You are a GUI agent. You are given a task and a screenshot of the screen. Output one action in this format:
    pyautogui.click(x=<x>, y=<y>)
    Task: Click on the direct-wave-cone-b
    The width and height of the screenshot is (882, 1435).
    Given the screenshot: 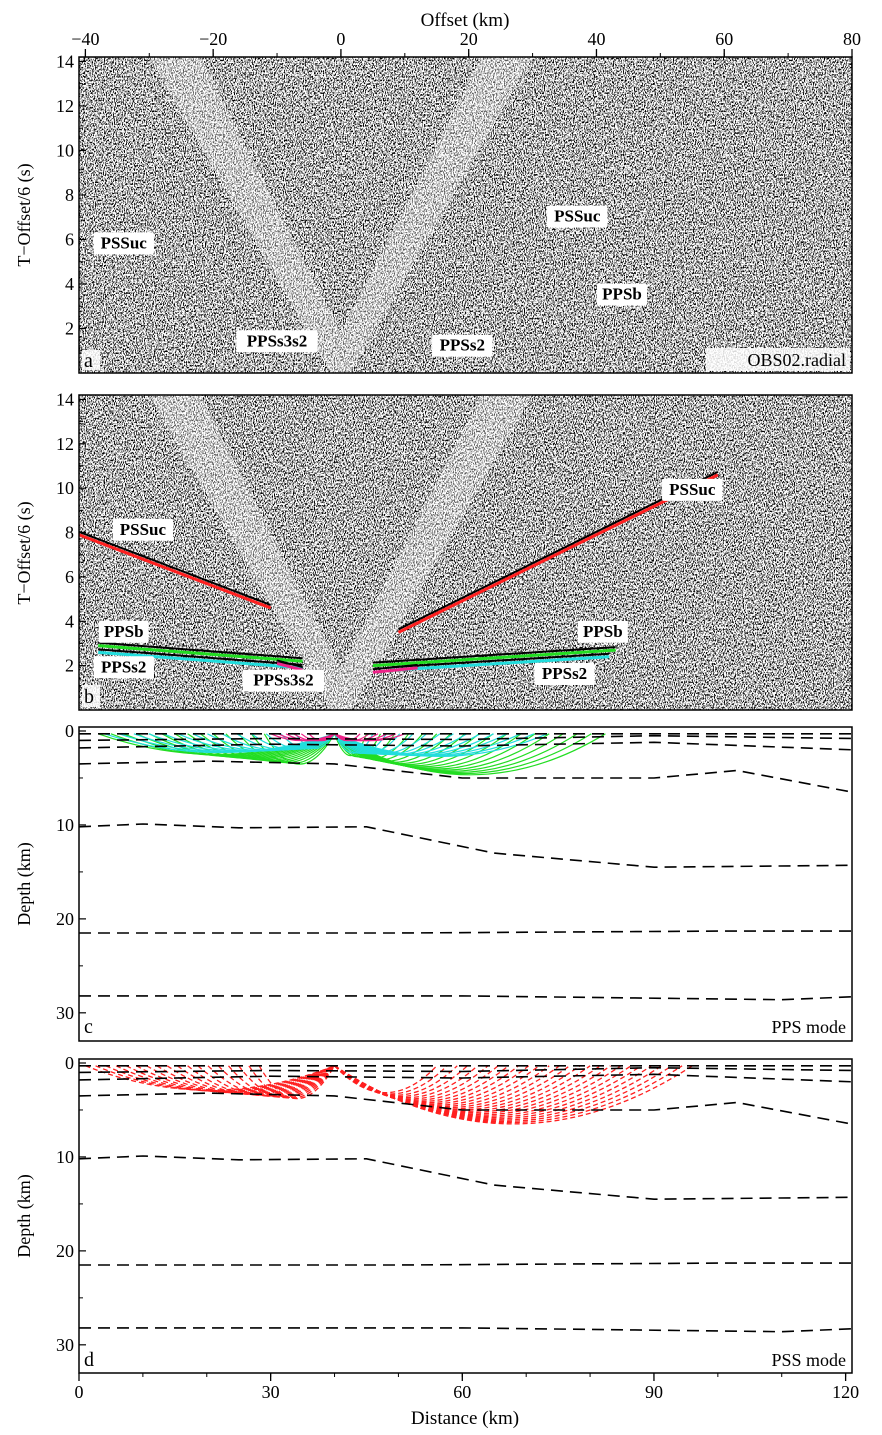 What is the action you would take?
    pyautogui.click(x=341, y=552)
    